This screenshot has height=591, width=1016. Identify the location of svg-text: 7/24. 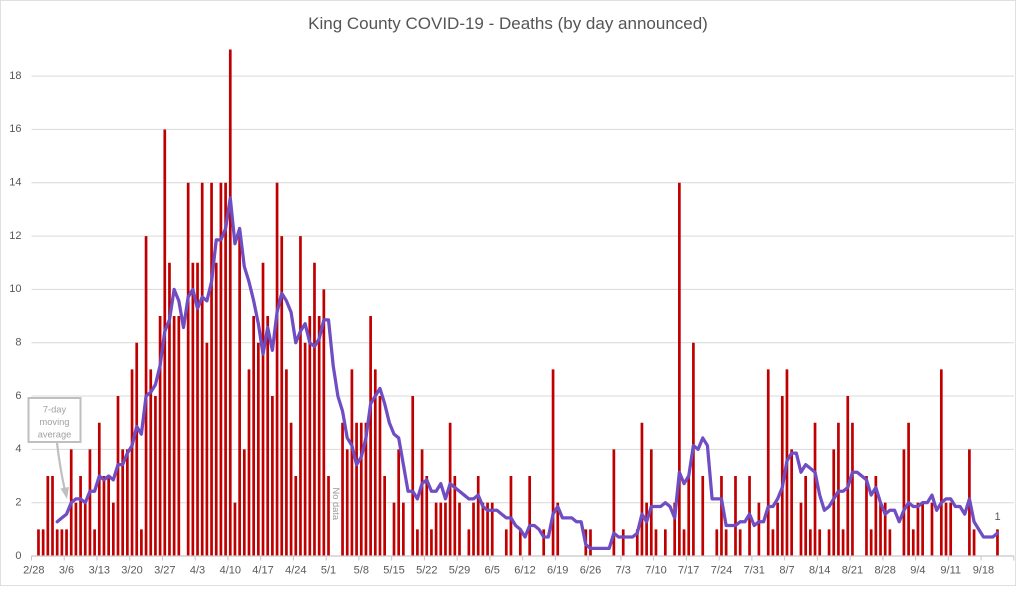
(721, 571).